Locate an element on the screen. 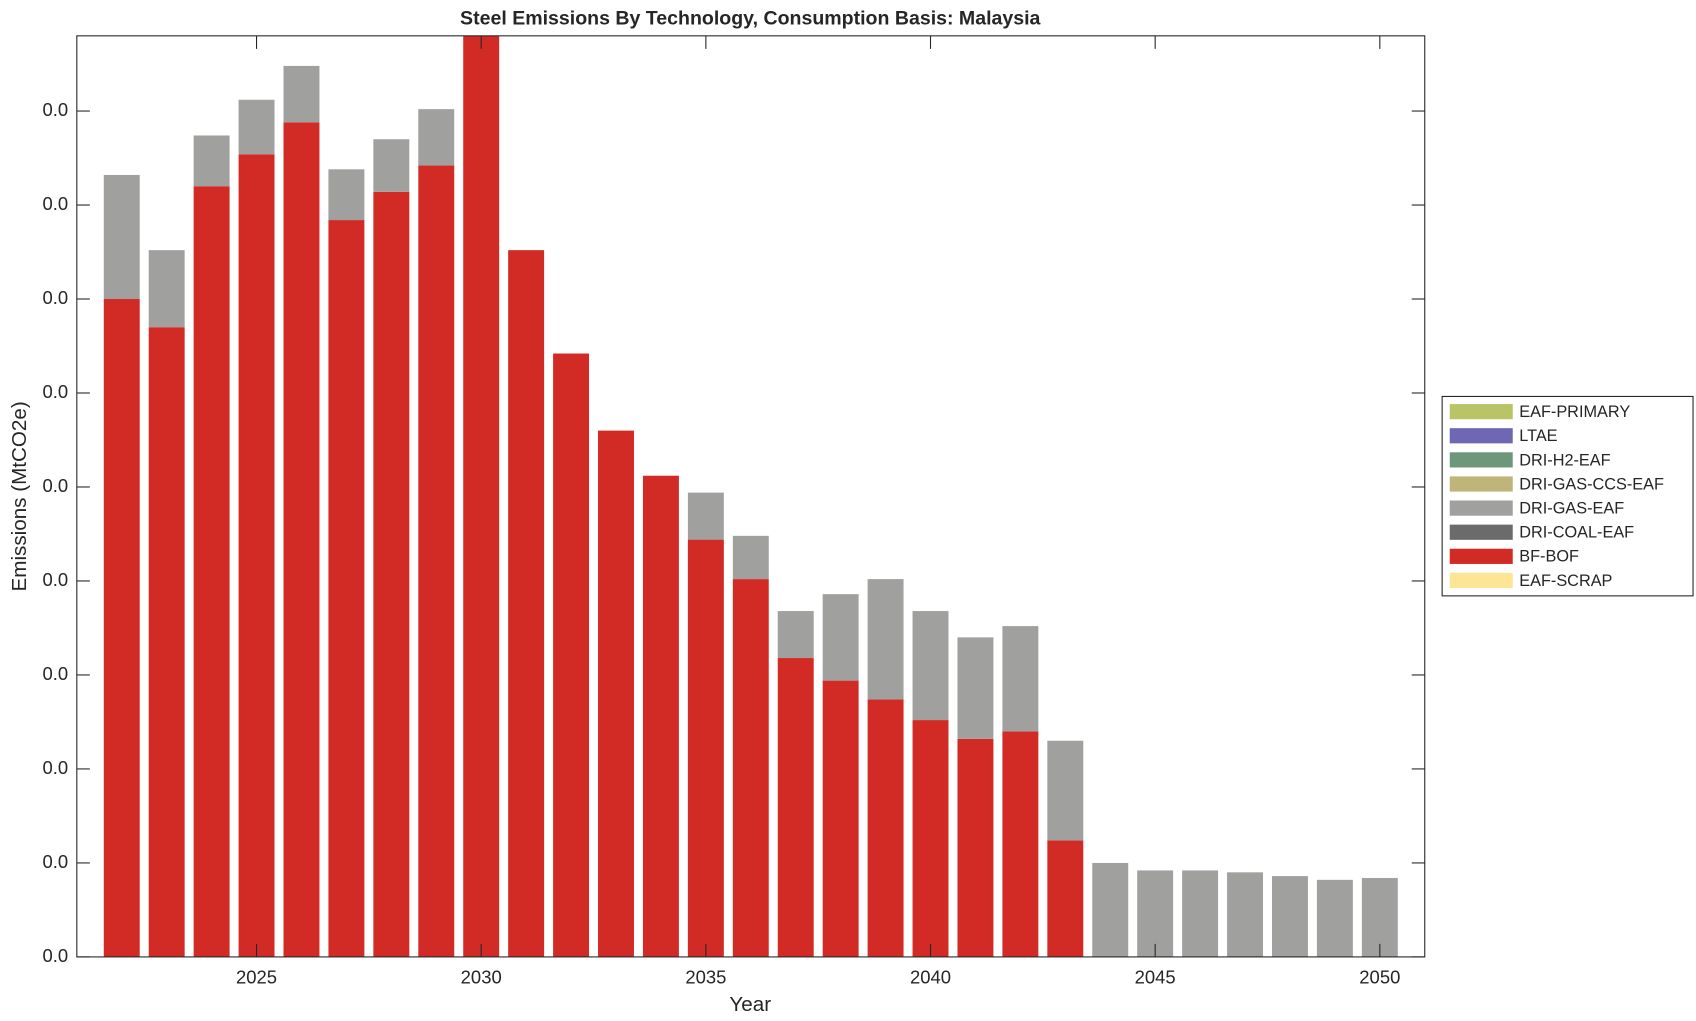 Image resolution: width=1696 pixels, height=1021 pixels. legend-label: LTAE is located at coordinates (1538, 436).